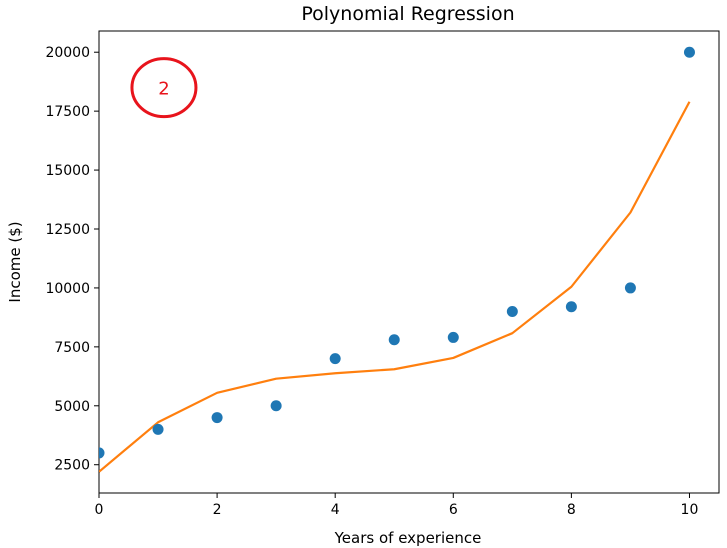 The height and width of the screenshot is (548, 727). What do you see at coordinates (571, 510) in the screenshot?
I see `x-tick-label: 8` at bounding box center [571, 510].